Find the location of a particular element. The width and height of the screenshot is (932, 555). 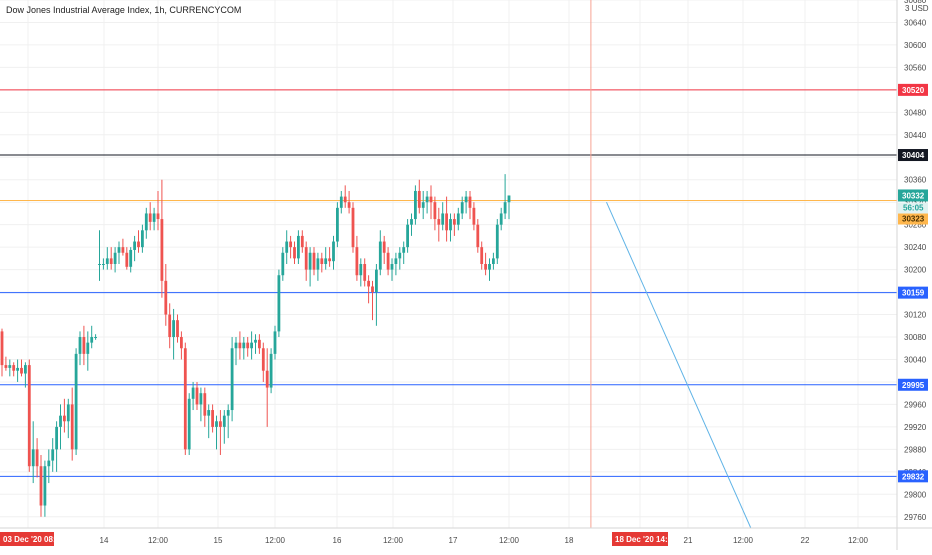

price-tick-label: 30360 is located at coordinates (915, 180).